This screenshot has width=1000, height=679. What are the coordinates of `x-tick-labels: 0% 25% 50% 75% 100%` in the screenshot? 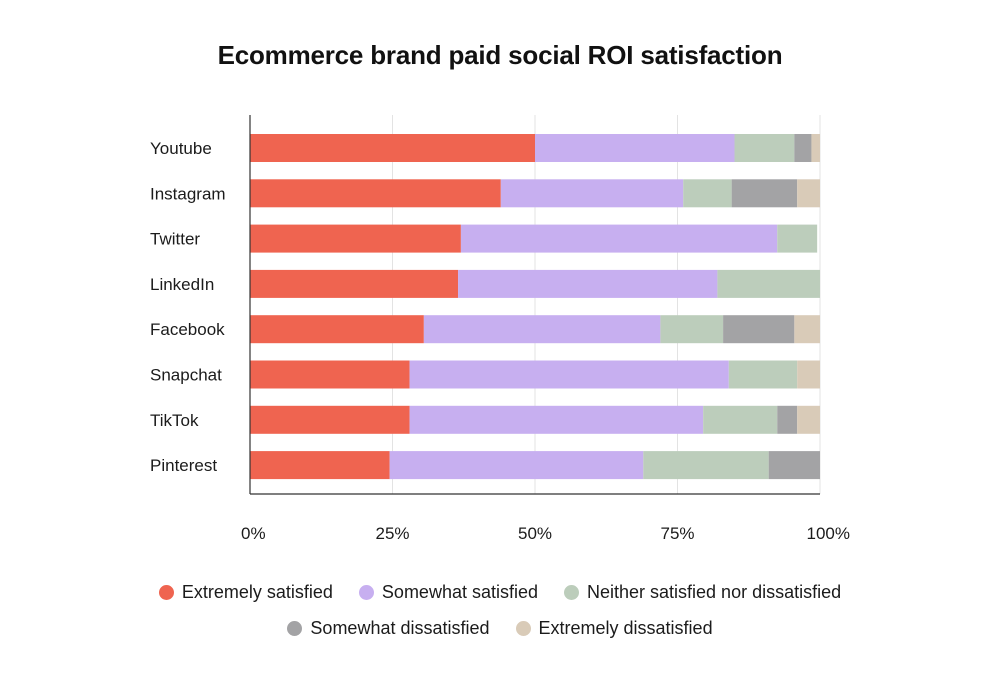 It's located at (545, 533).